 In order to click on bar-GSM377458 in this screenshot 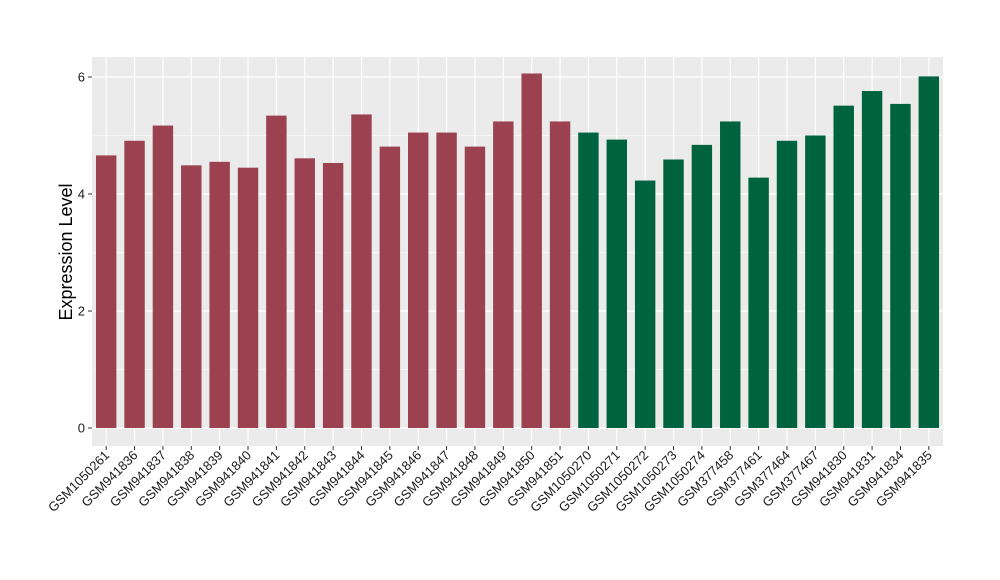, I will do `click(730, 275)`.